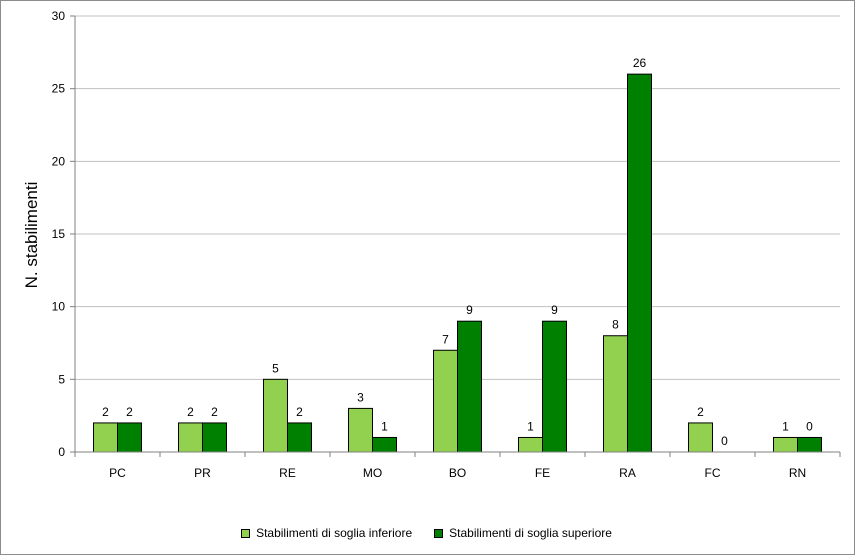  I want to click on data-label: 8, so click(615, 325).